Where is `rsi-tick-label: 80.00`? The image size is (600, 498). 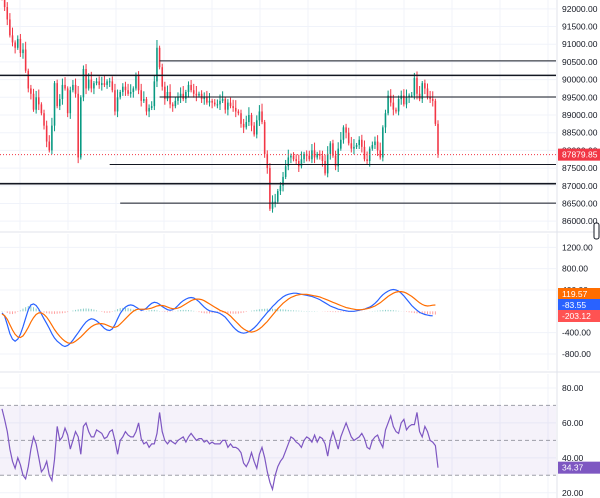 rsi-tick-label: 80.00 is located at coordinates (573, 388).